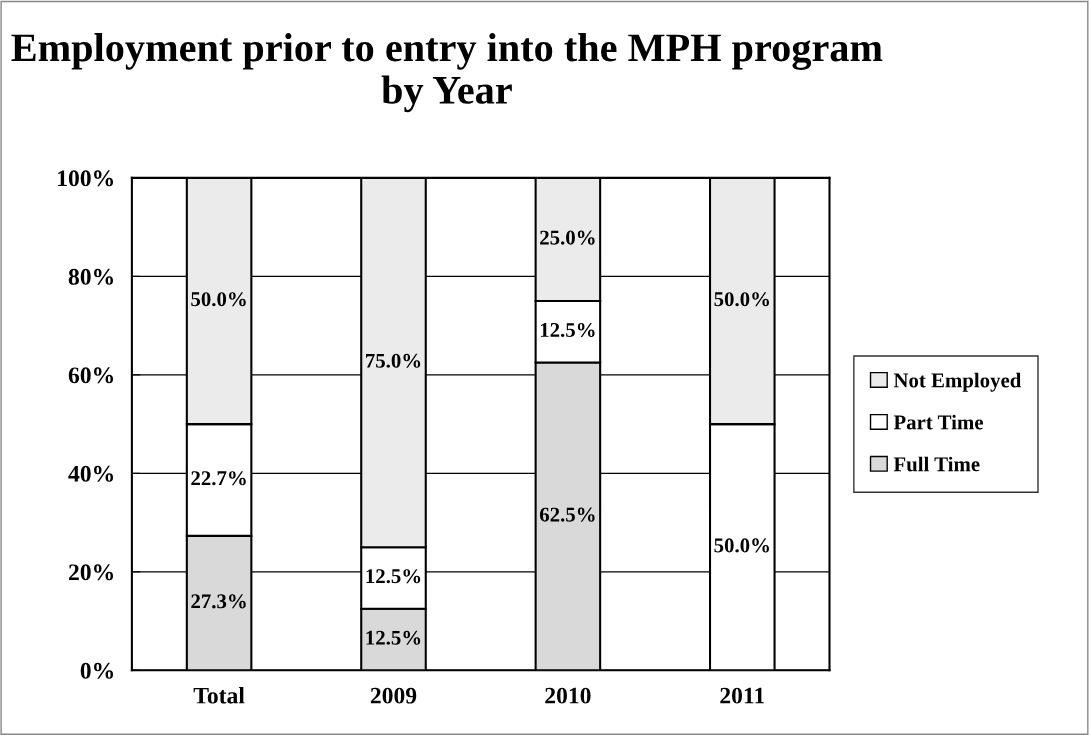 This screenshot has height=735, width=1090. What do you see at coordinates (568, 695) in the screenshot?
I see `x-tick-label: 2010` at bounding box center [568, 695].